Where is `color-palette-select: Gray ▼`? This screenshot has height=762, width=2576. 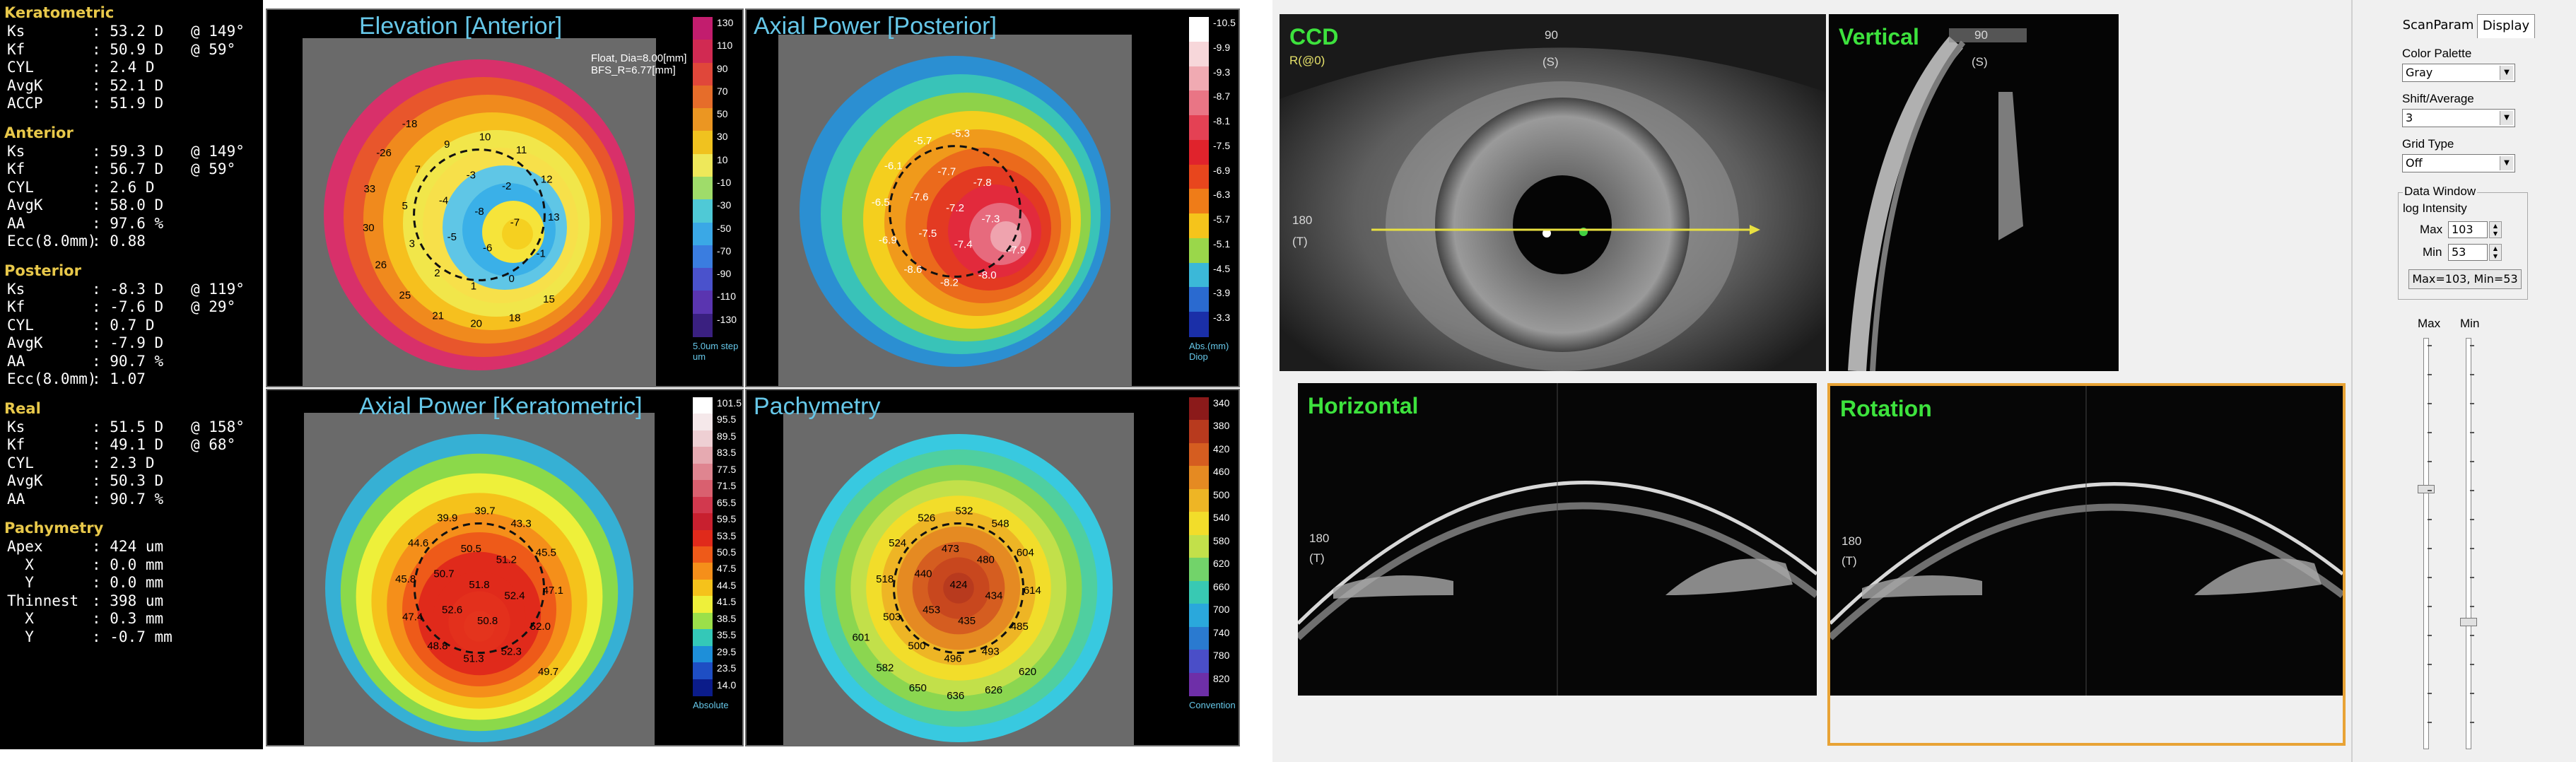
color-palette-select: Gray ▼ is located at coordinates (2458, 73).